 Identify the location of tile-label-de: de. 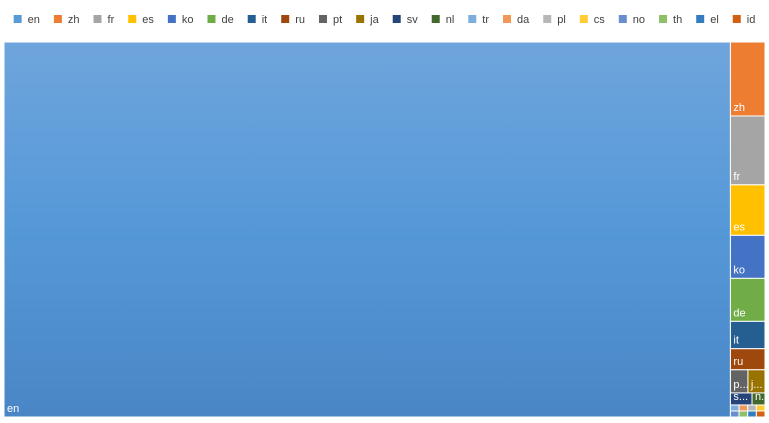
(739, 313).